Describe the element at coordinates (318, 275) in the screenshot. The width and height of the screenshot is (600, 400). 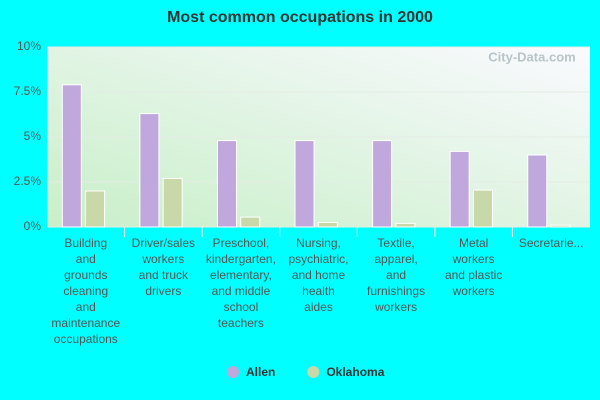
I see `x-tick-label: Nursing, psychiatric, and home health aides` at that location.